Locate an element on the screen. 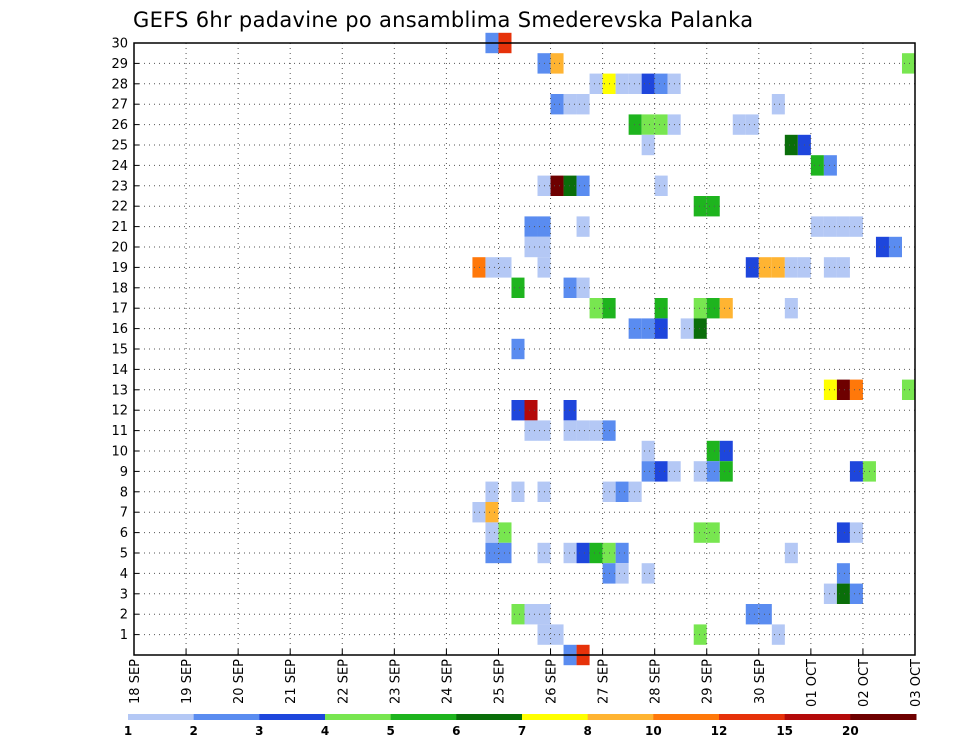  legend-label: 5 is located at coordinates (390, 731).